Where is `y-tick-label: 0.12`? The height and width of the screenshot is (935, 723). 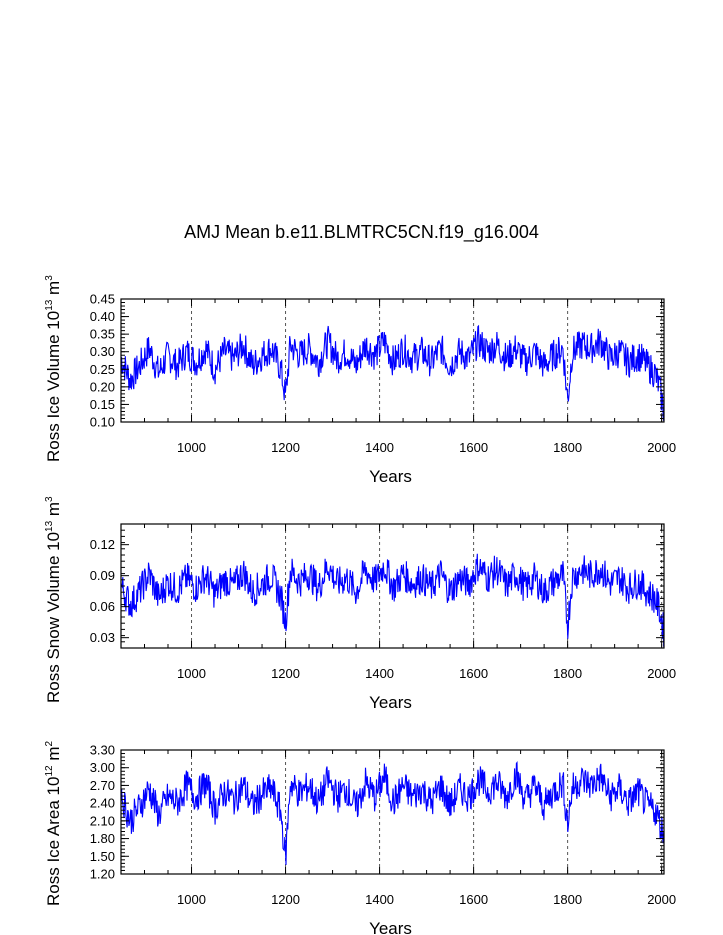 y-tick-label: 0.12 is located at coordinates (102, 544).